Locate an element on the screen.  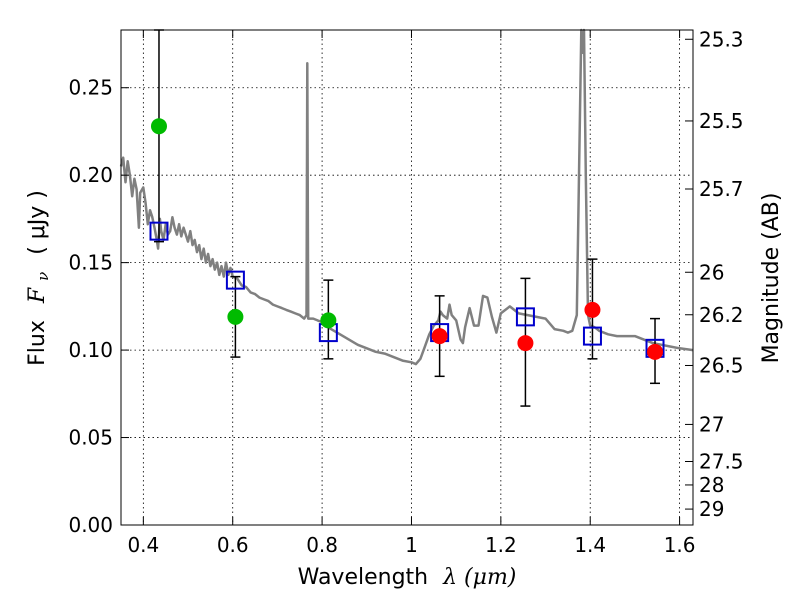
y2-tick-label: 27 is located at coordinates (711, 424).